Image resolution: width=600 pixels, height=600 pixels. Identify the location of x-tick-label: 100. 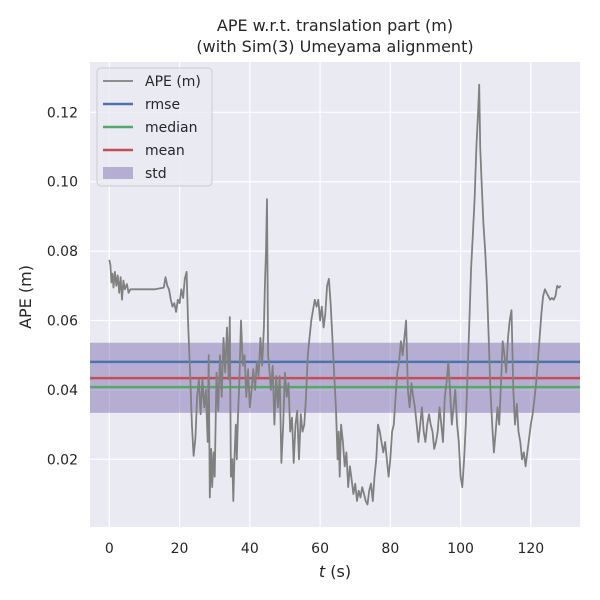
(460, 549).